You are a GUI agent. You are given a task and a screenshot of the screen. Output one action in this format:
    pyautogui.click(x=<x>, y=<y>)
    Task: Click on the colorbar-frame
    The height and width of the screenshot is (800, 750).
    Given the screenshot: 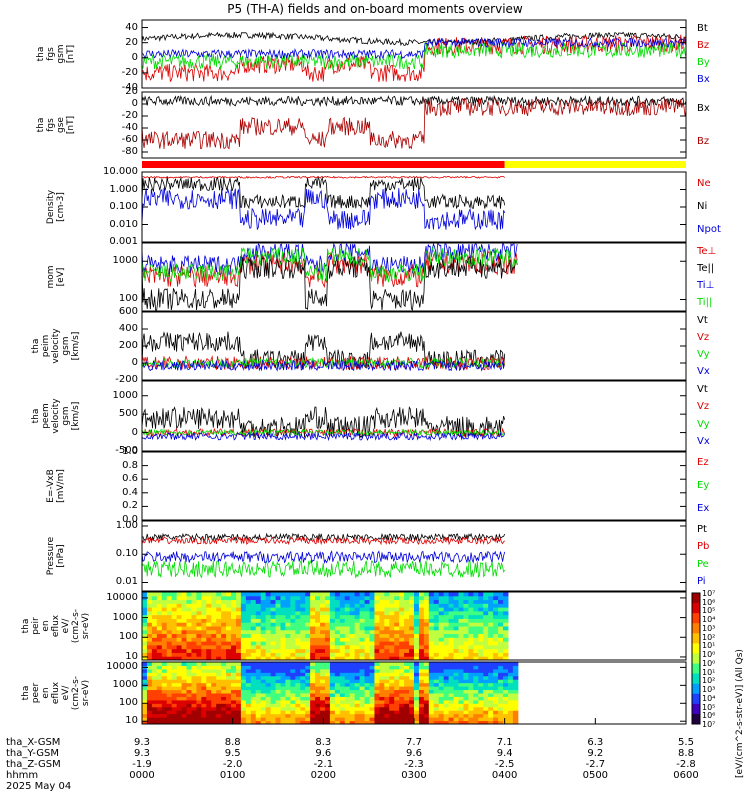 What is the action you would take?
    pyautogui.click(x=696, y=658)
    